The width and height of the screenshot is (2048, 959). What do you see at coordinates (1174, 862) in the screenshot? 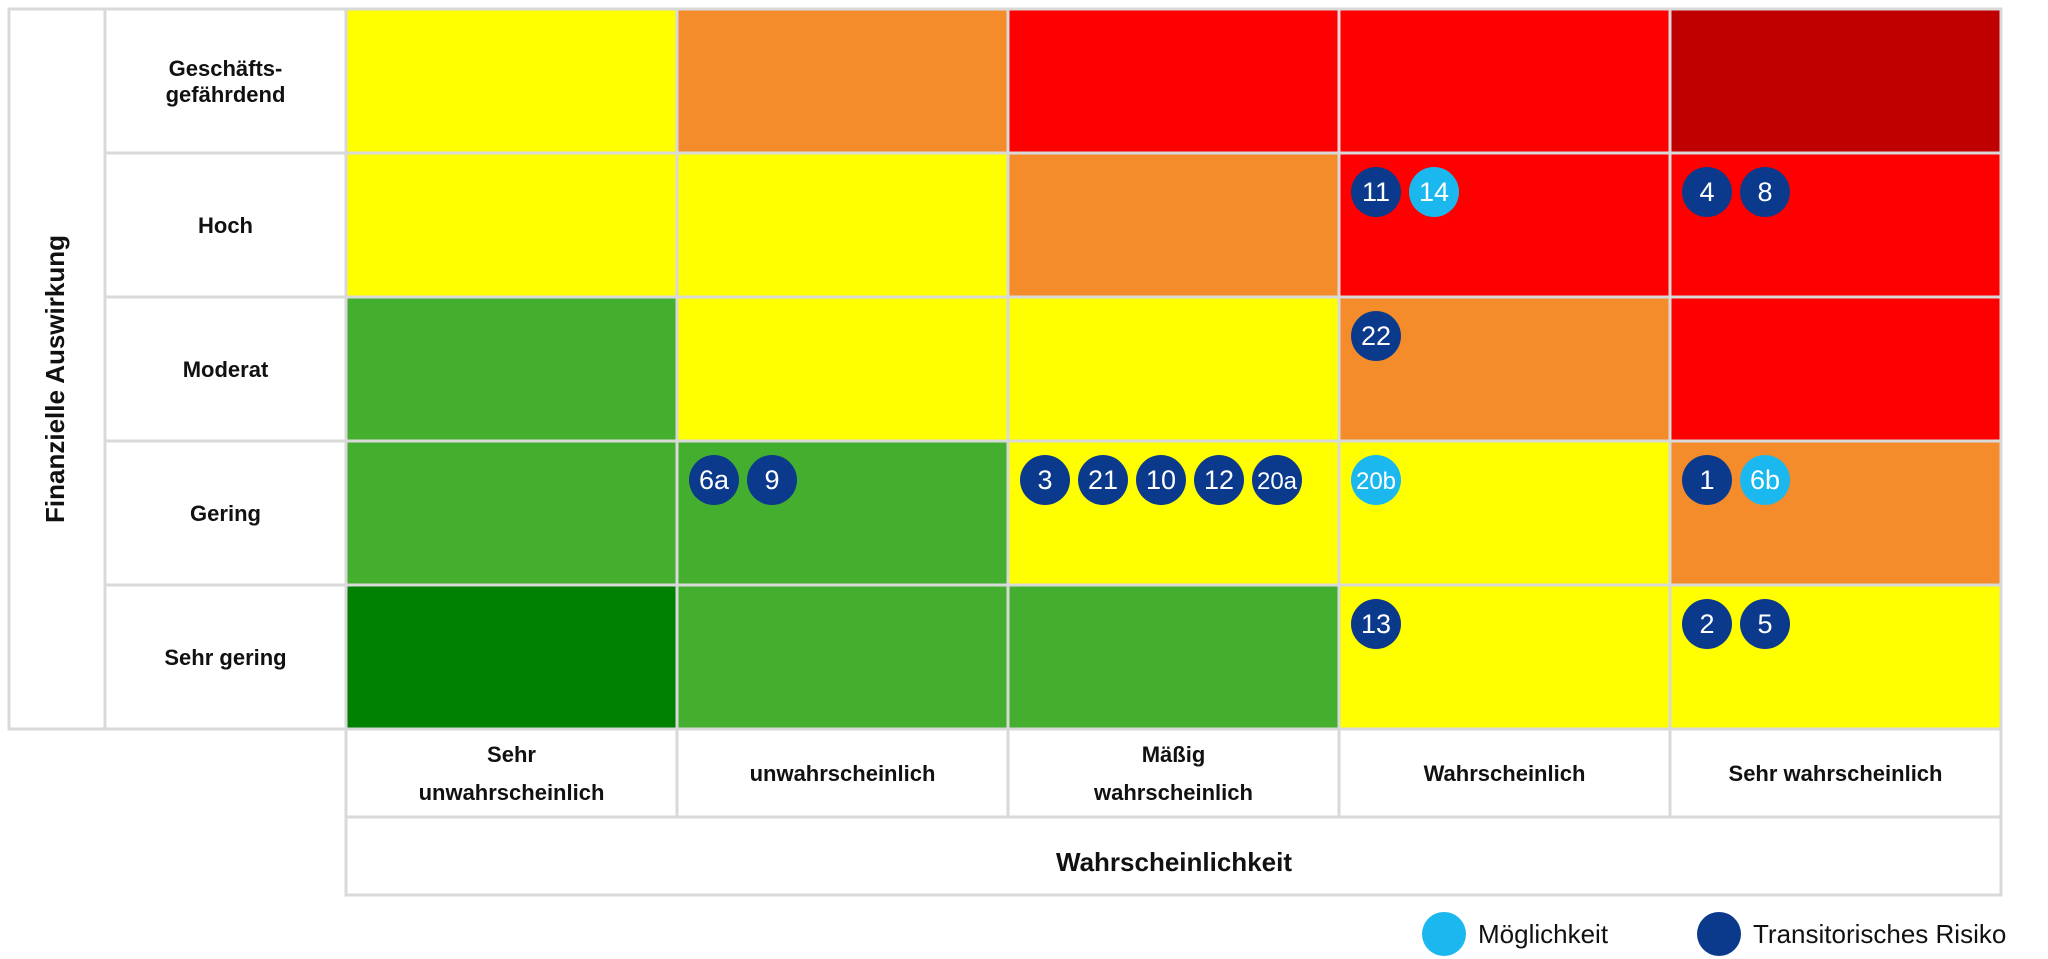
I see `x-axis-title: Wahrscheinlichkeit` at bounding box center [1174, 862].